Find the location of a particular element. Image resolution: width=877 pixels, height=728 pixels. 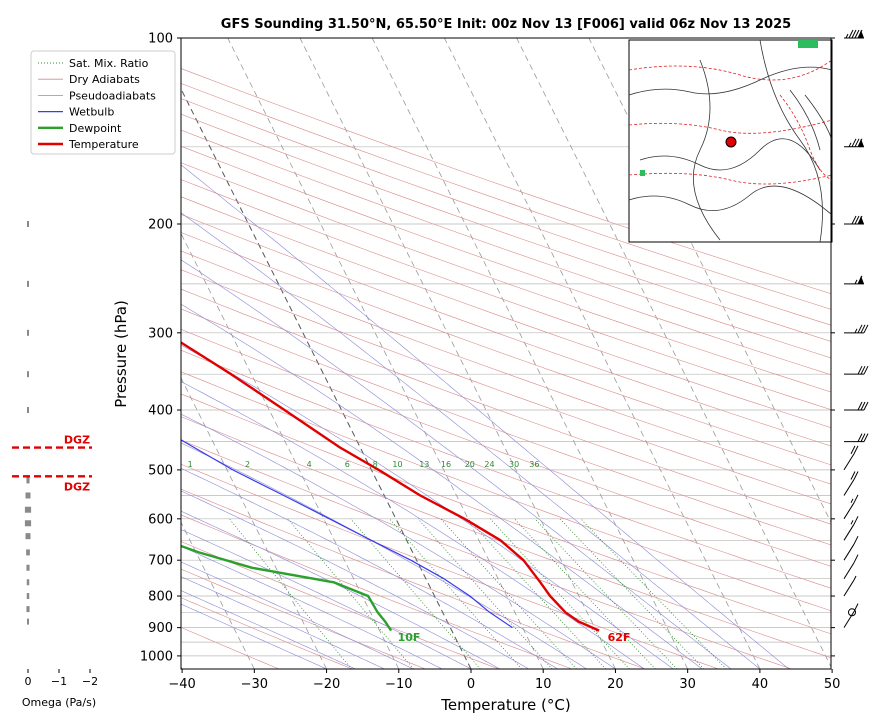

y-tick-label: 500 is located at coordinates (160, 470).